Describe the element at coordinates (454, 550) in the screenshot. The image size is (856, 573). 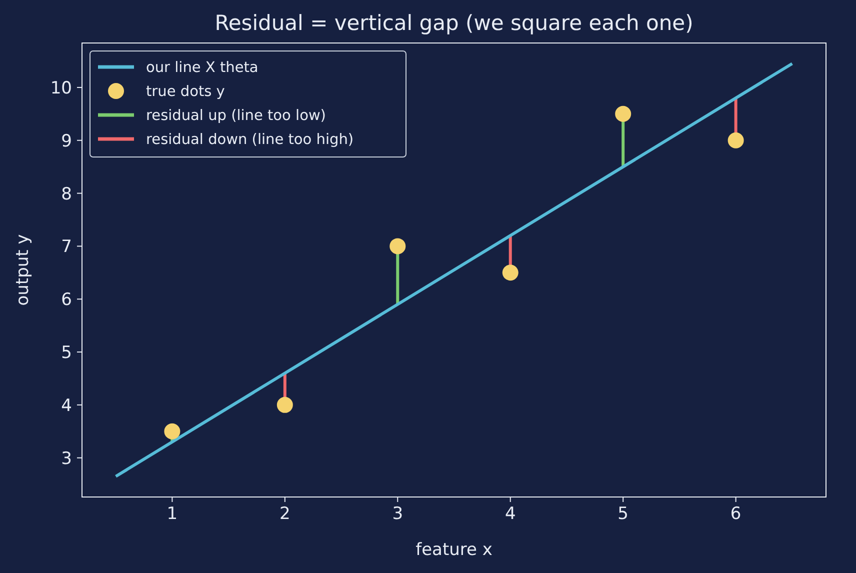
I see `x-axis-title: feature x` at that location.